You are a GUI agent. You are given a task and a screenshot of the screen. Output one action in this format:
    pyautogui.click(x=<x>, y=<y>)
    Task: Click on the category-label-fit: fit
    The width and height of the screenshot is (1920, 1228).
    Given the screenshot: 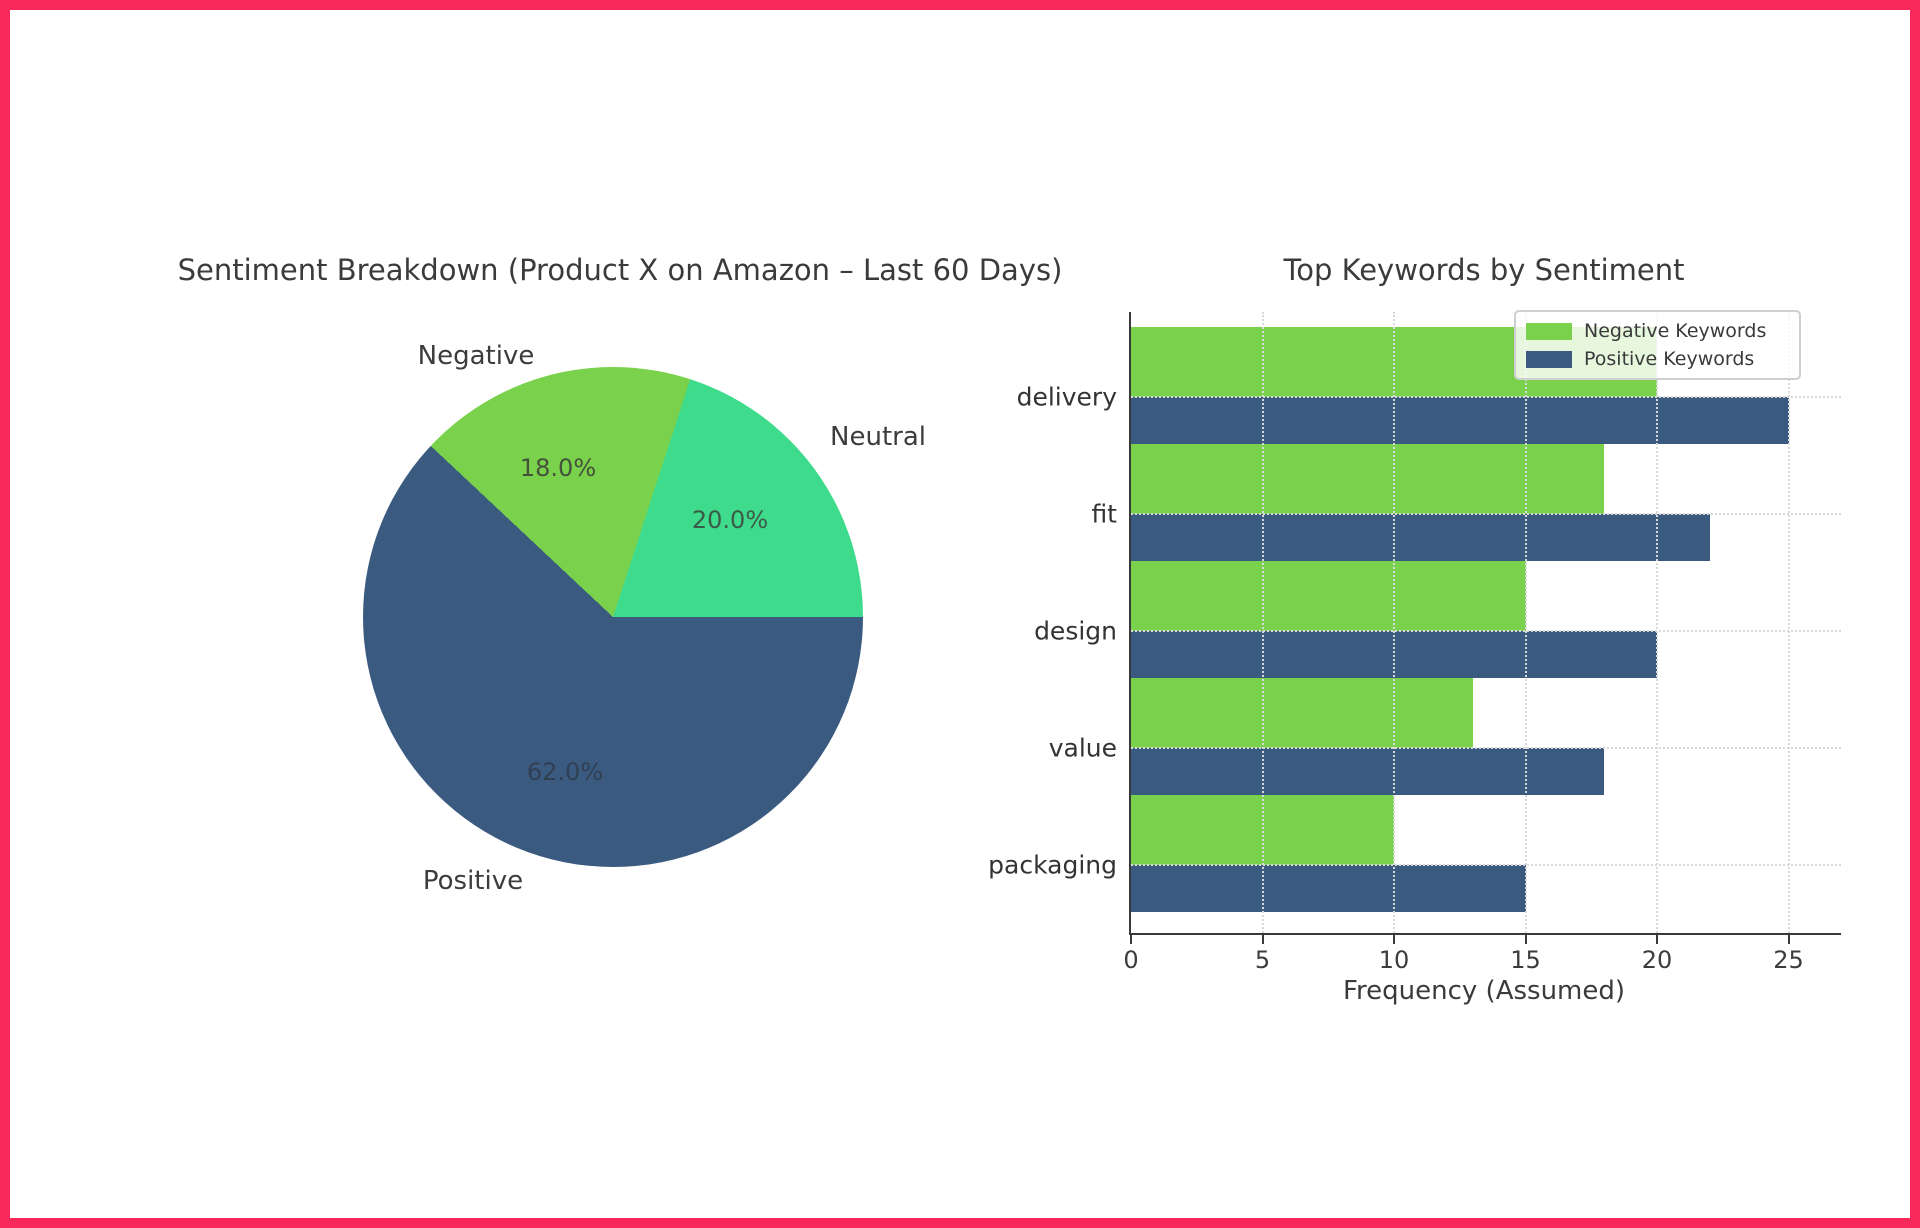 What is the action you would take?
    pyautogui.click(x=1104, y=514)
    